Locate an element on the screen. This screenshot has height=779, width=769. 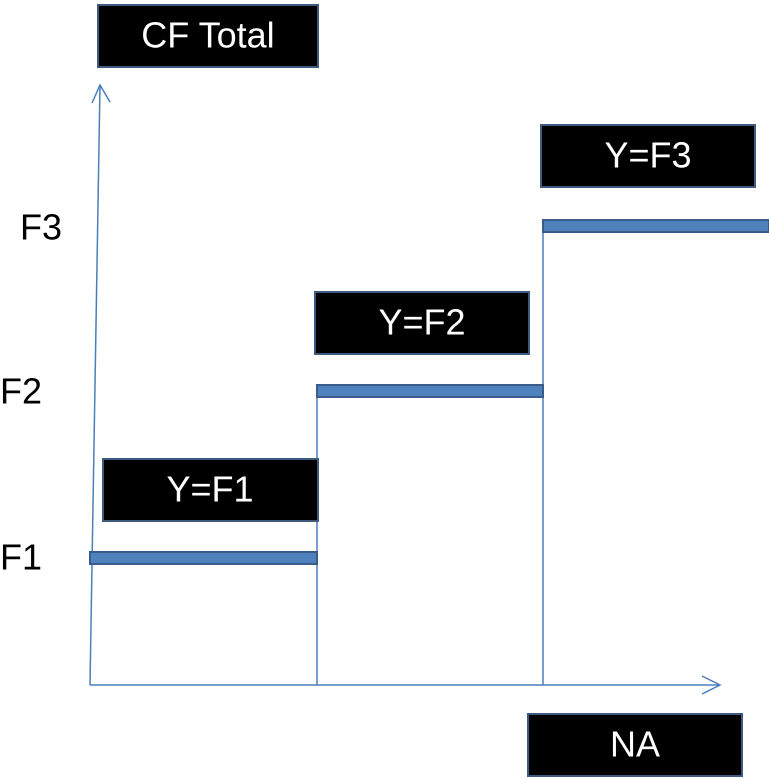
step-label: Y=F1 is located at coordinates (209, 489).